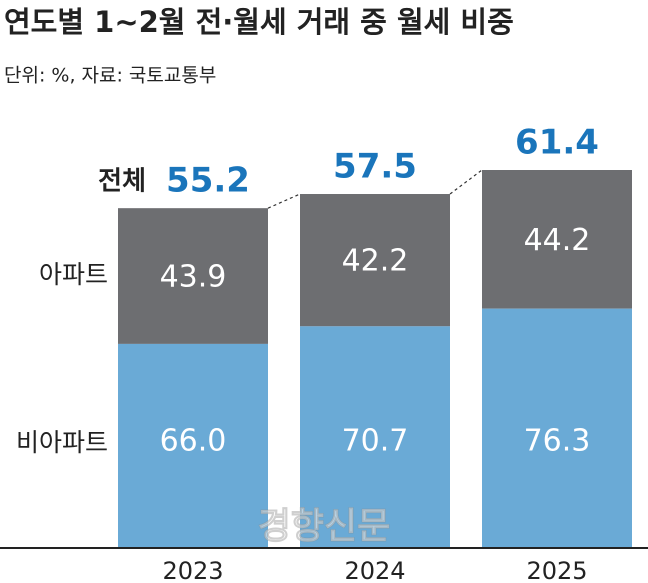 The width and height of the screenshot is (648, 583). I want to click on watermark: 경향신문, so click(324, 526).